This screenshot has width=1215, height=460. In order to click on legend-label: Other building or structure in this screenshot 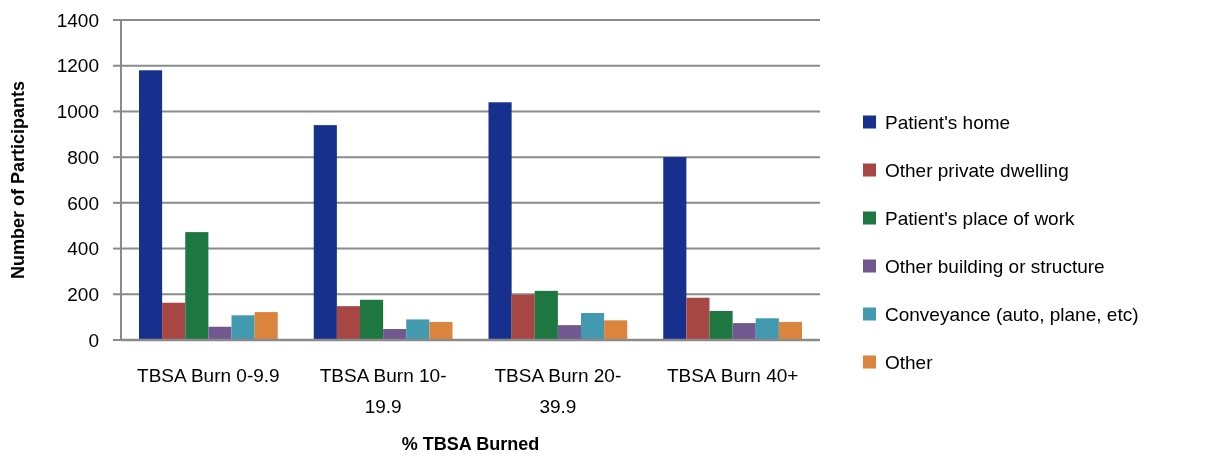, I will do `click(995, 266)`.